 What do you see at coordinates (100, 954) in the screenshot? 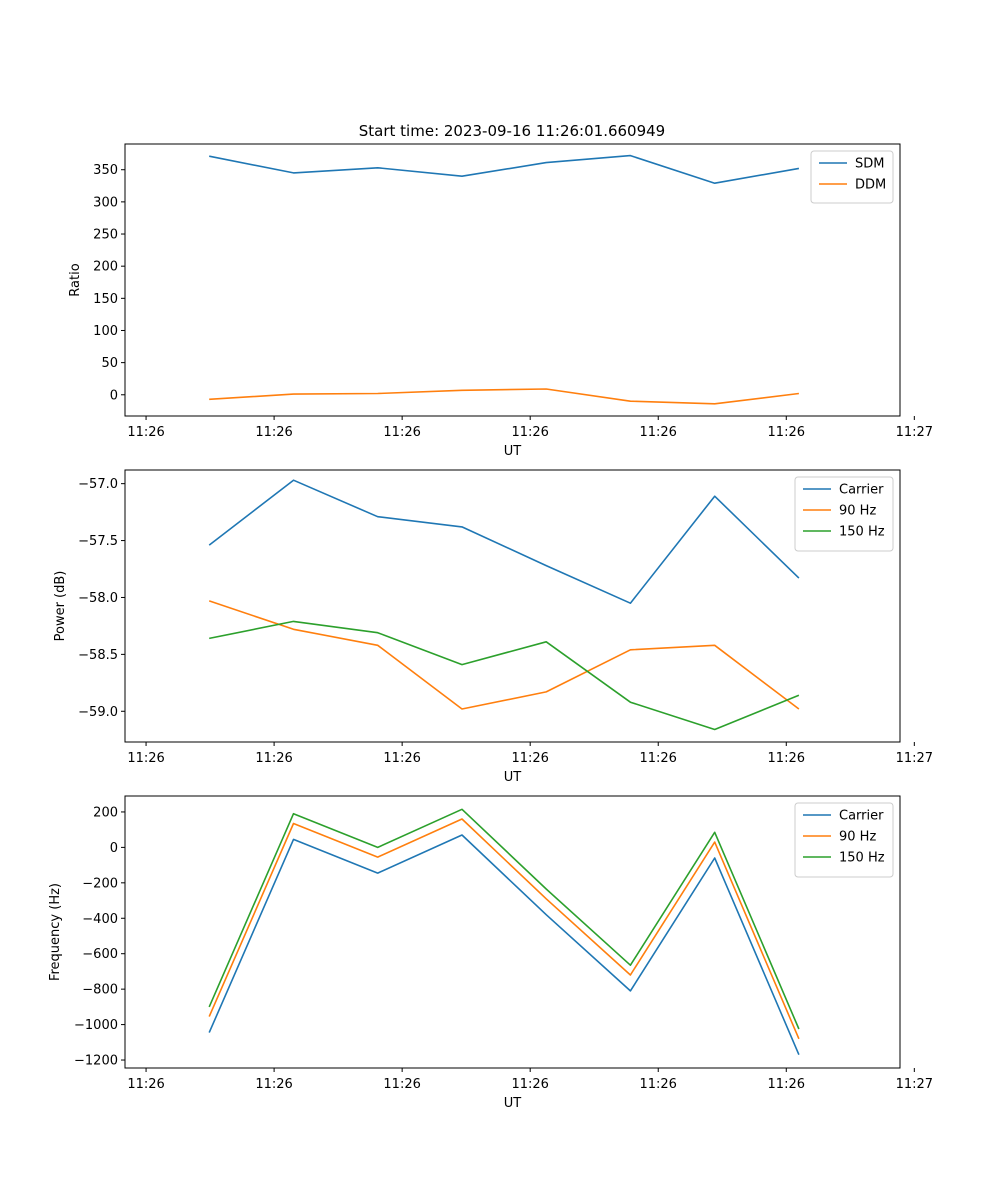
I see `y-tick-label: −600` at bounding box center [100, 954].